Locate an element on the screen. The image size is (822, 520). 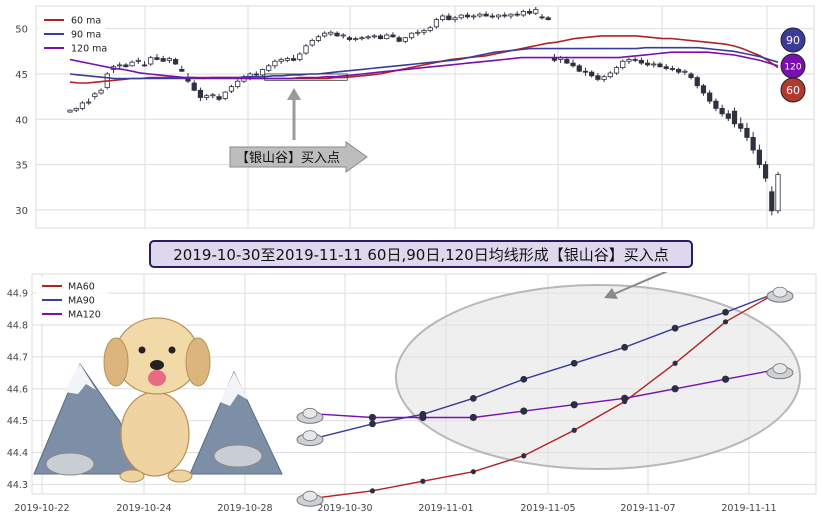
badge-label: 90 is located at coordinates (793, 40).